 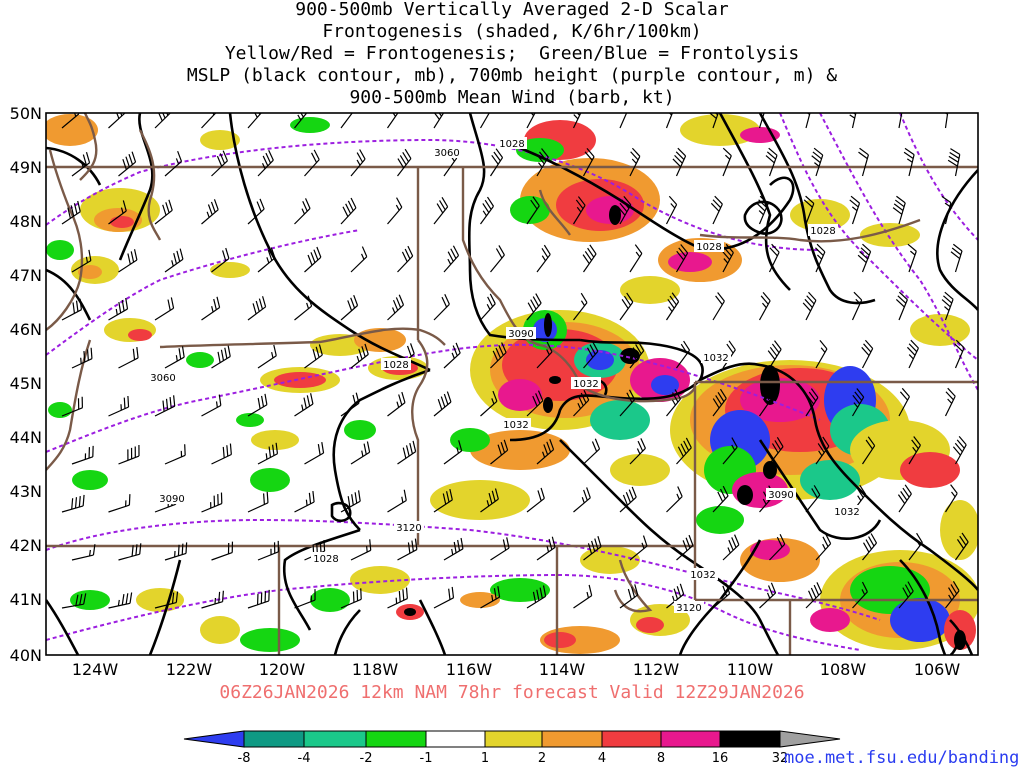 What do you see at coordinates (26, 275) in the screenshot?
I see `lat-label: 47N` at bounding box center [26, 275].